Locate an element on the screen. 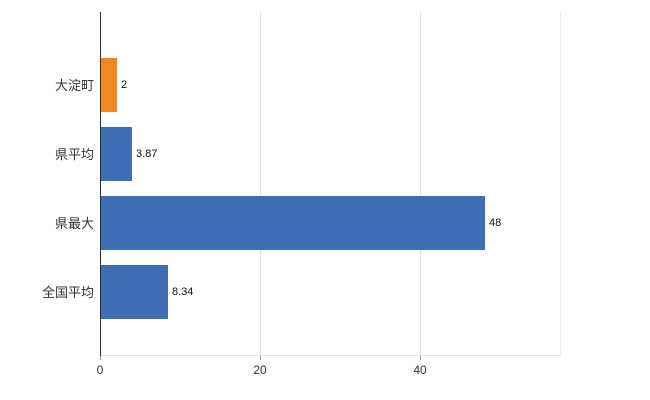  y-axis-line is located at coordinates (100, 184).